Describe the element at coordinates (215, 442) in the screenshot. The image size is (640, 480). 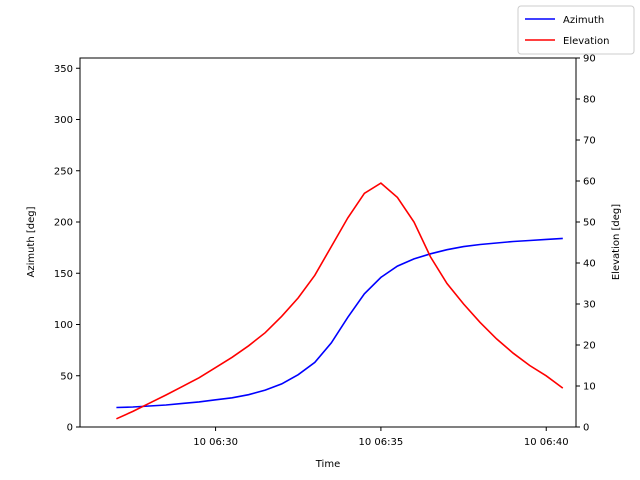
I see `x-tick-label: 10 06:30` at that location.